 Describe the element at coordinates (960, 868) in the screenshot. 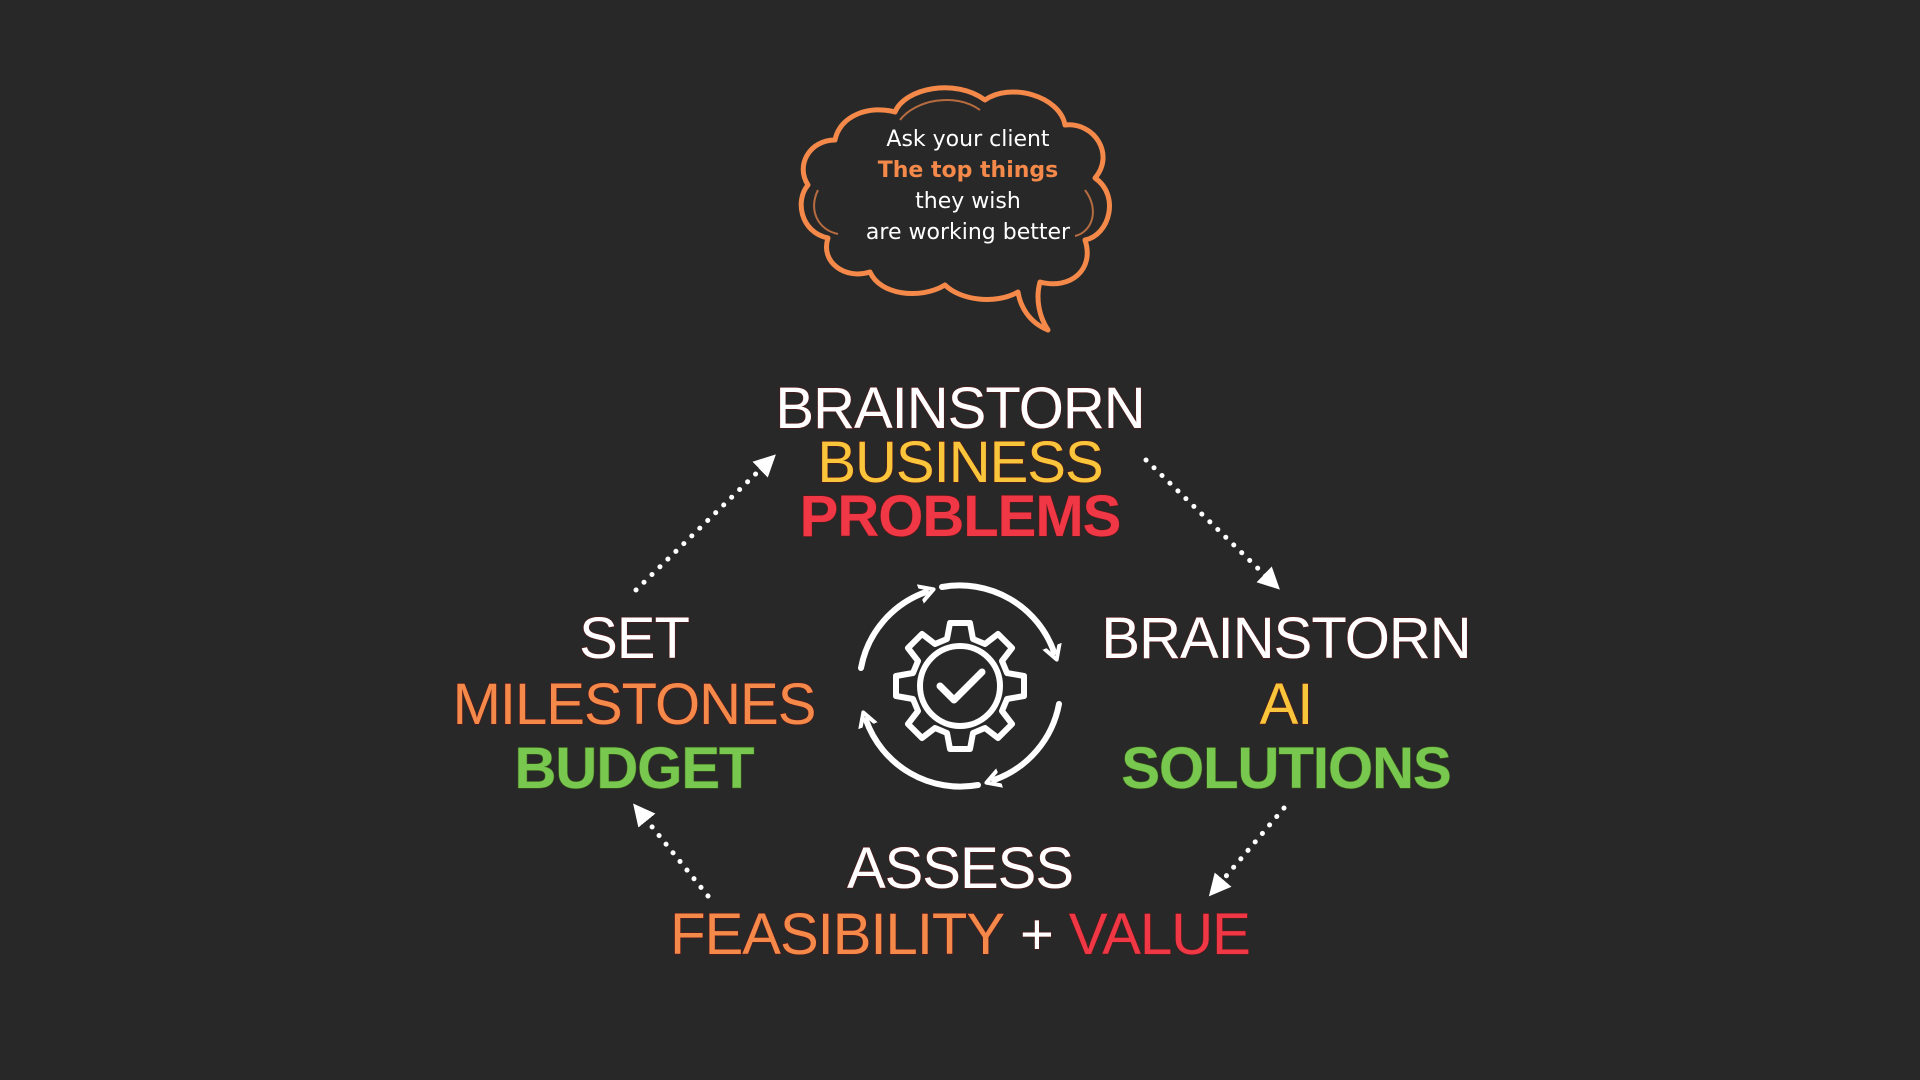

I see `bottom-node-line-1: ASSESS` at that location.